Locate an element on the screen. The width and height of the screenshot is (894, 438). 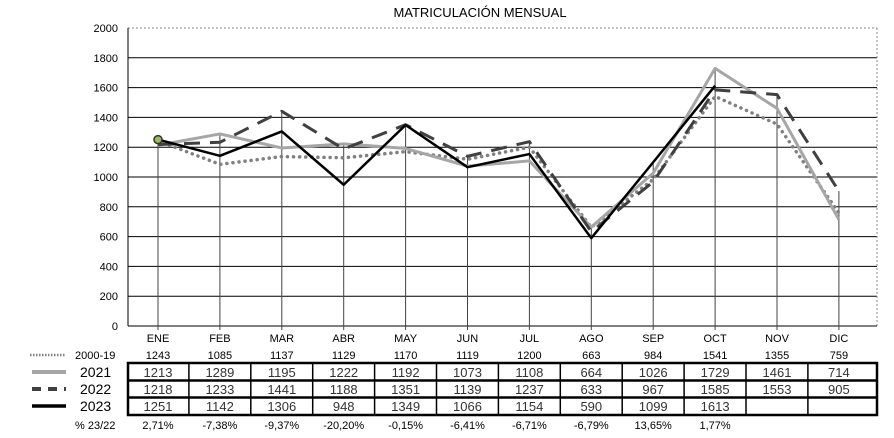
table-cell: 1729 is located at coordinates (715, 372).